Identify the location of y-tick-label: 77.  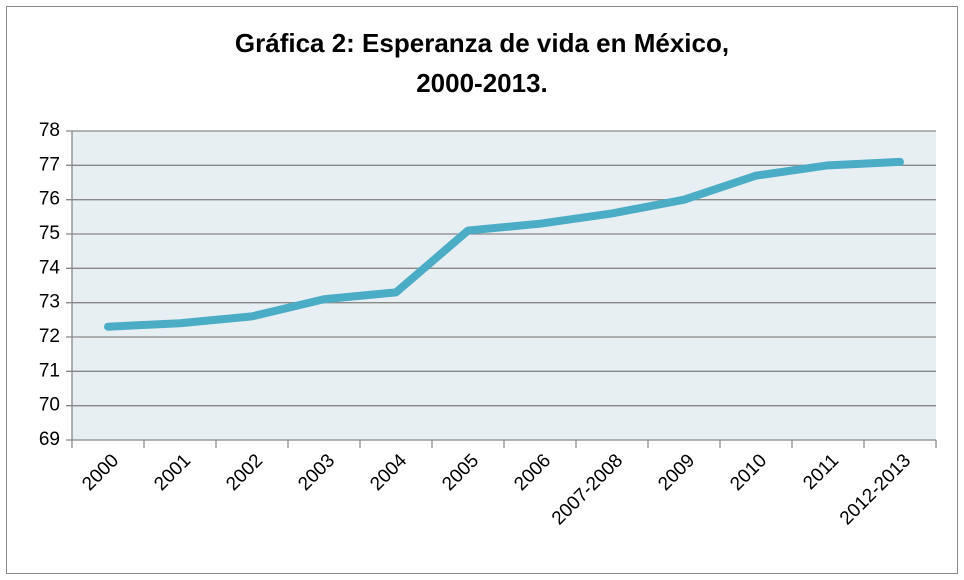
(49, 164).